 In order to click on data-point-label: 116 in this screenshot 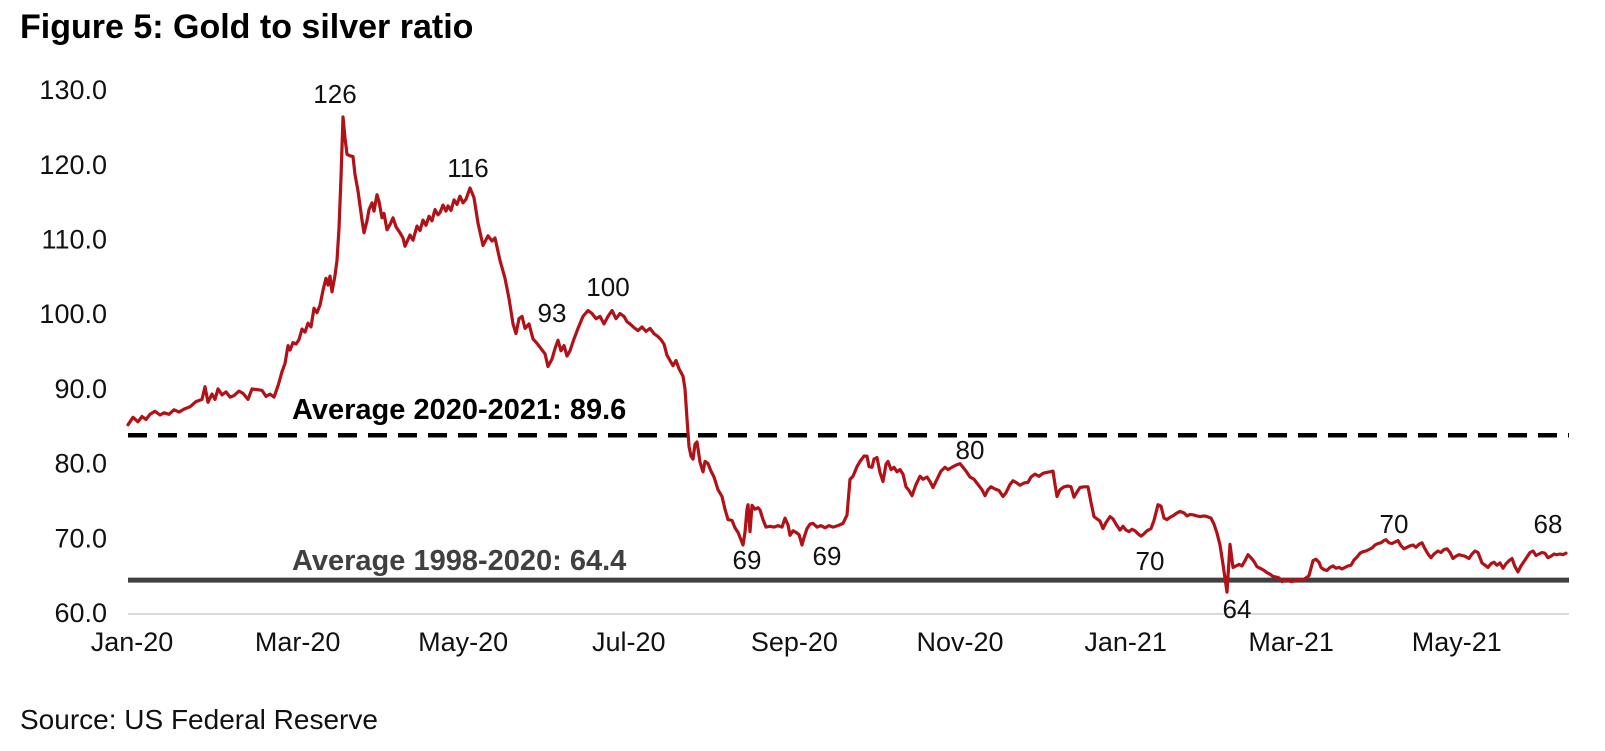, I will do `click(467, 168)`.